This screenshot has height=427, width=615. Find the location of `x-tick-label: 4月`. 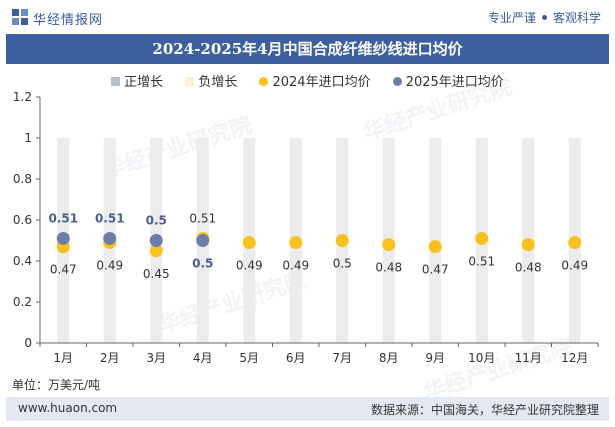

x-tick-label: 4月 is located at coordinates (203, 358).